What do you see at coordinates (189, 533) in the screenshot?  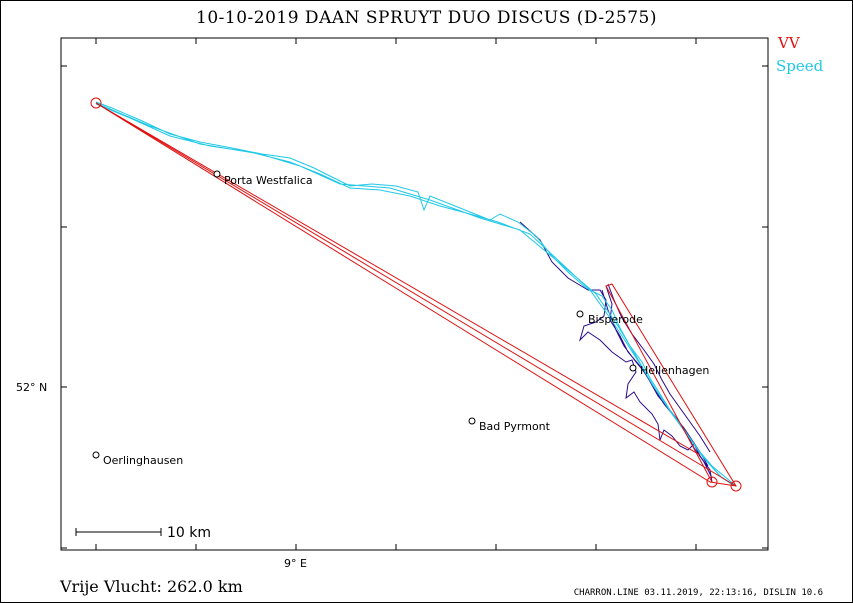 I see `scale-bar-label: 10 km` at bounding box center [189, 533].